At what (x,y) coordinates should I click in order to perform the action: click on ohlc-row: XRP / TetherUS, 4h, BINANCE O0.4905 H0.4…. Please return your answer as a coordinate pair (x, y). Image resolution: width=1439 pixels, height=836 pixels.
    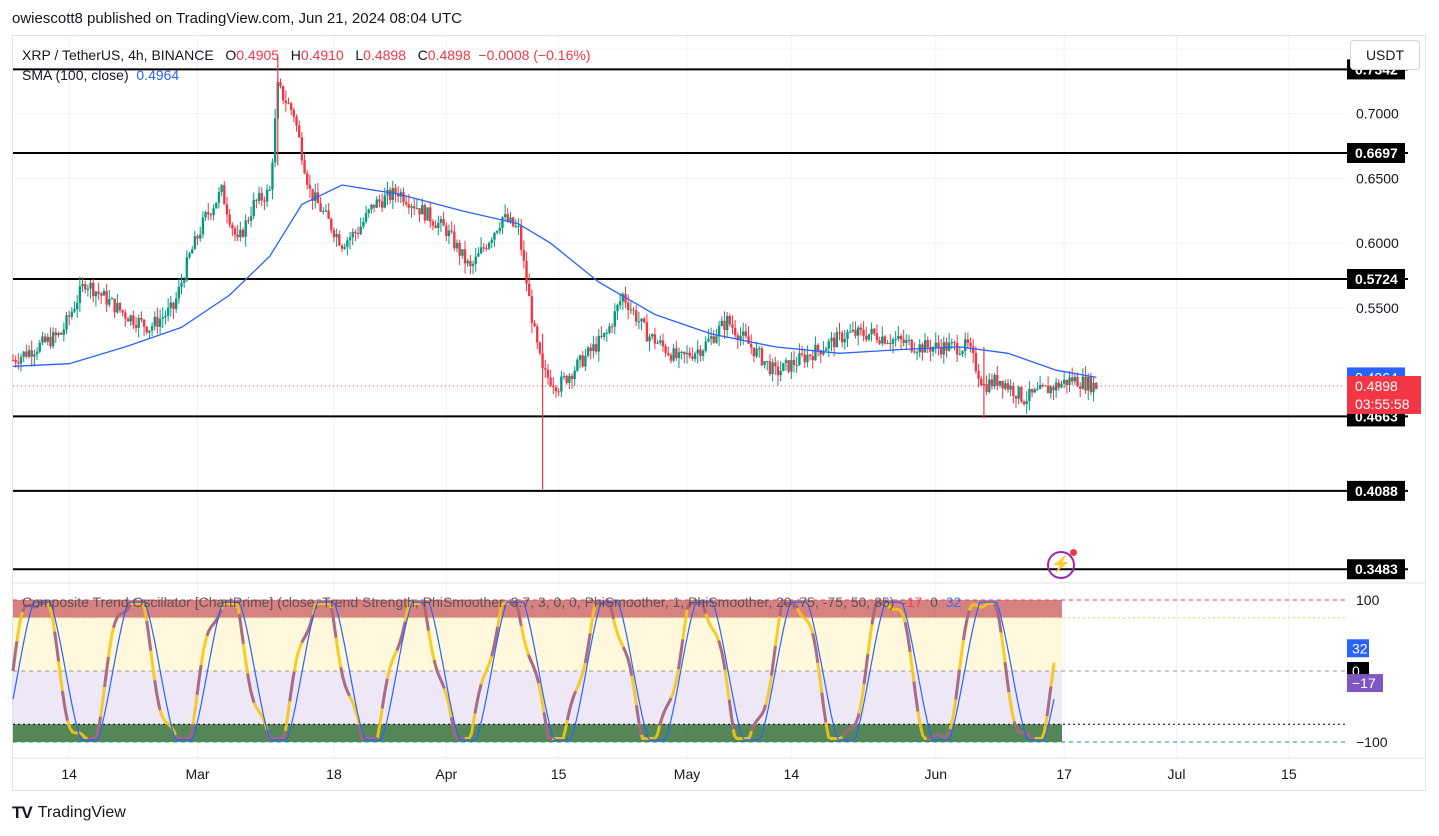
    Looking at the image, I should click on (306, 55).